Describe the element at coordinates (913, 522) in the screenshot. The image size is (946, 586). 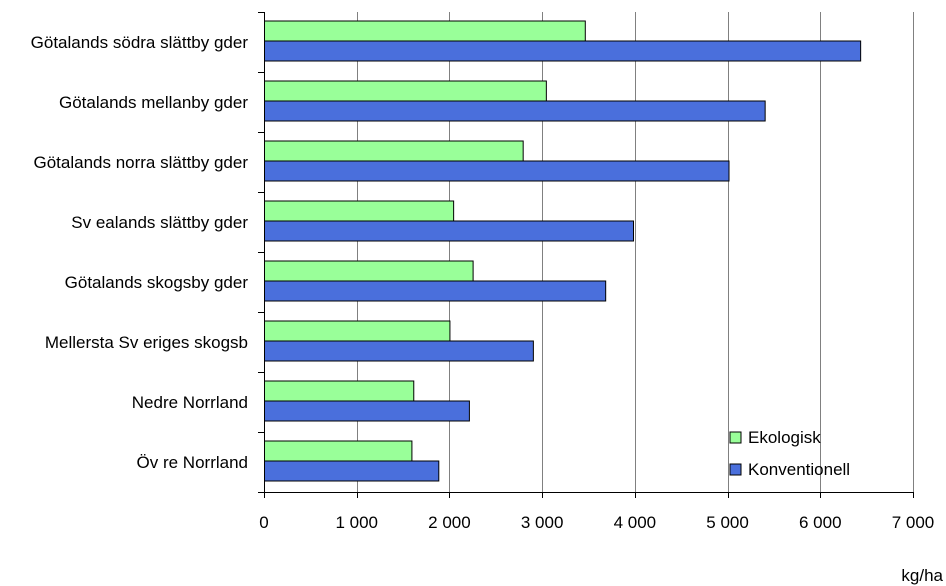
I see `x-tick-label: 7 000` at that location.